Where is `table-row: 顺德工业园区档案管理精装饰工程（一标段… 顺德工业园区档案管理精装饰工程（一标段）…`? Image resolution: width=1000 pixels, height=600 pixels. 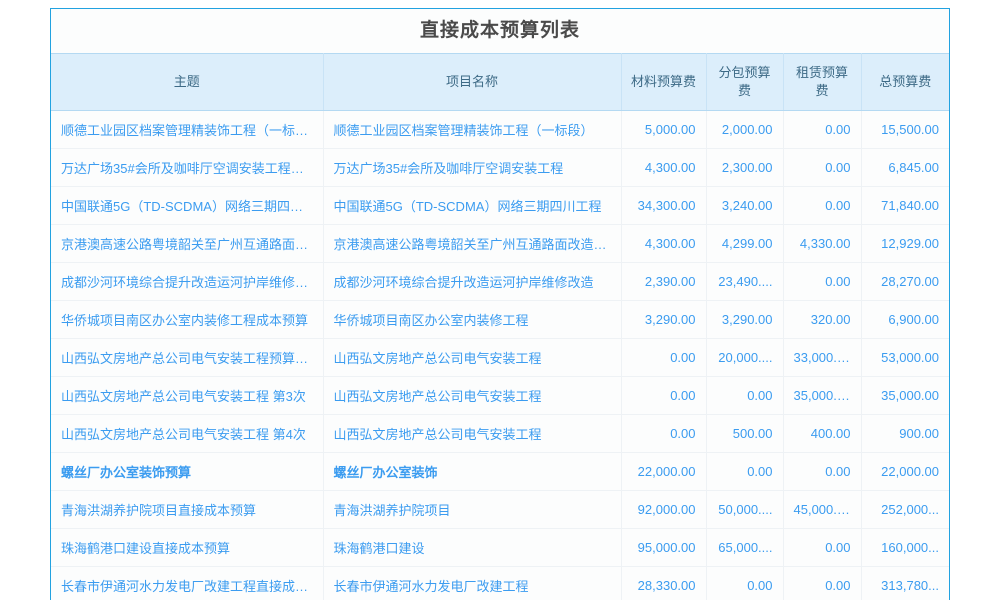
table-row: 顺德工业园区档案管理精装饰工程（一标段… 顺德工业园区档案管理精装饰工程（一标段）… is located at coordinates (500, 129).